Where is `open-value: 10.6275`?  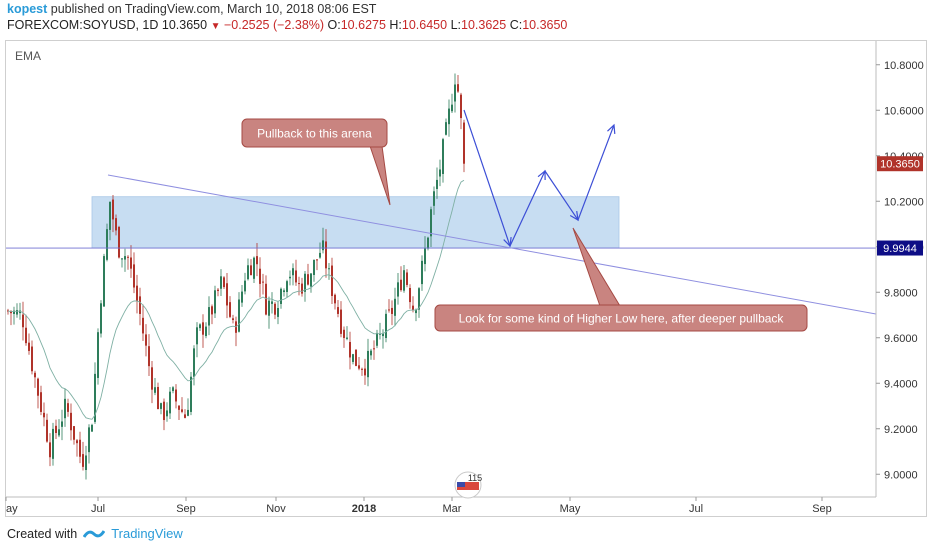 open-value: 10.6275 is located at coordinates (363, 25).